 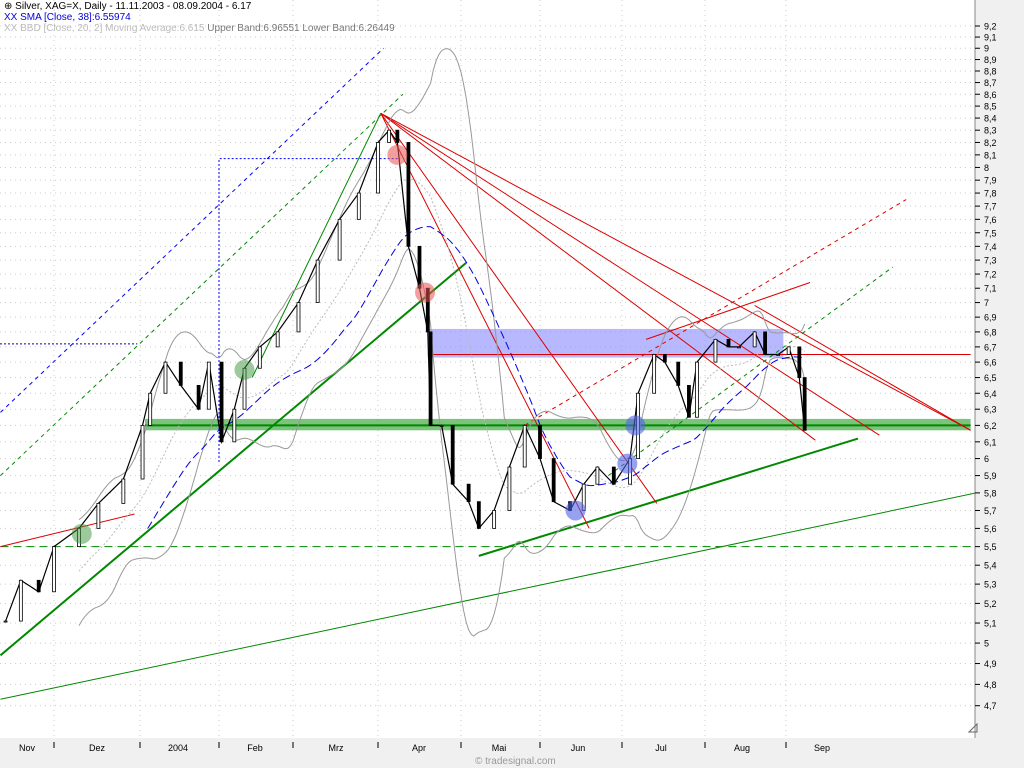 I want to click on x-tick-label: Jun, so click(x=578, y=748).